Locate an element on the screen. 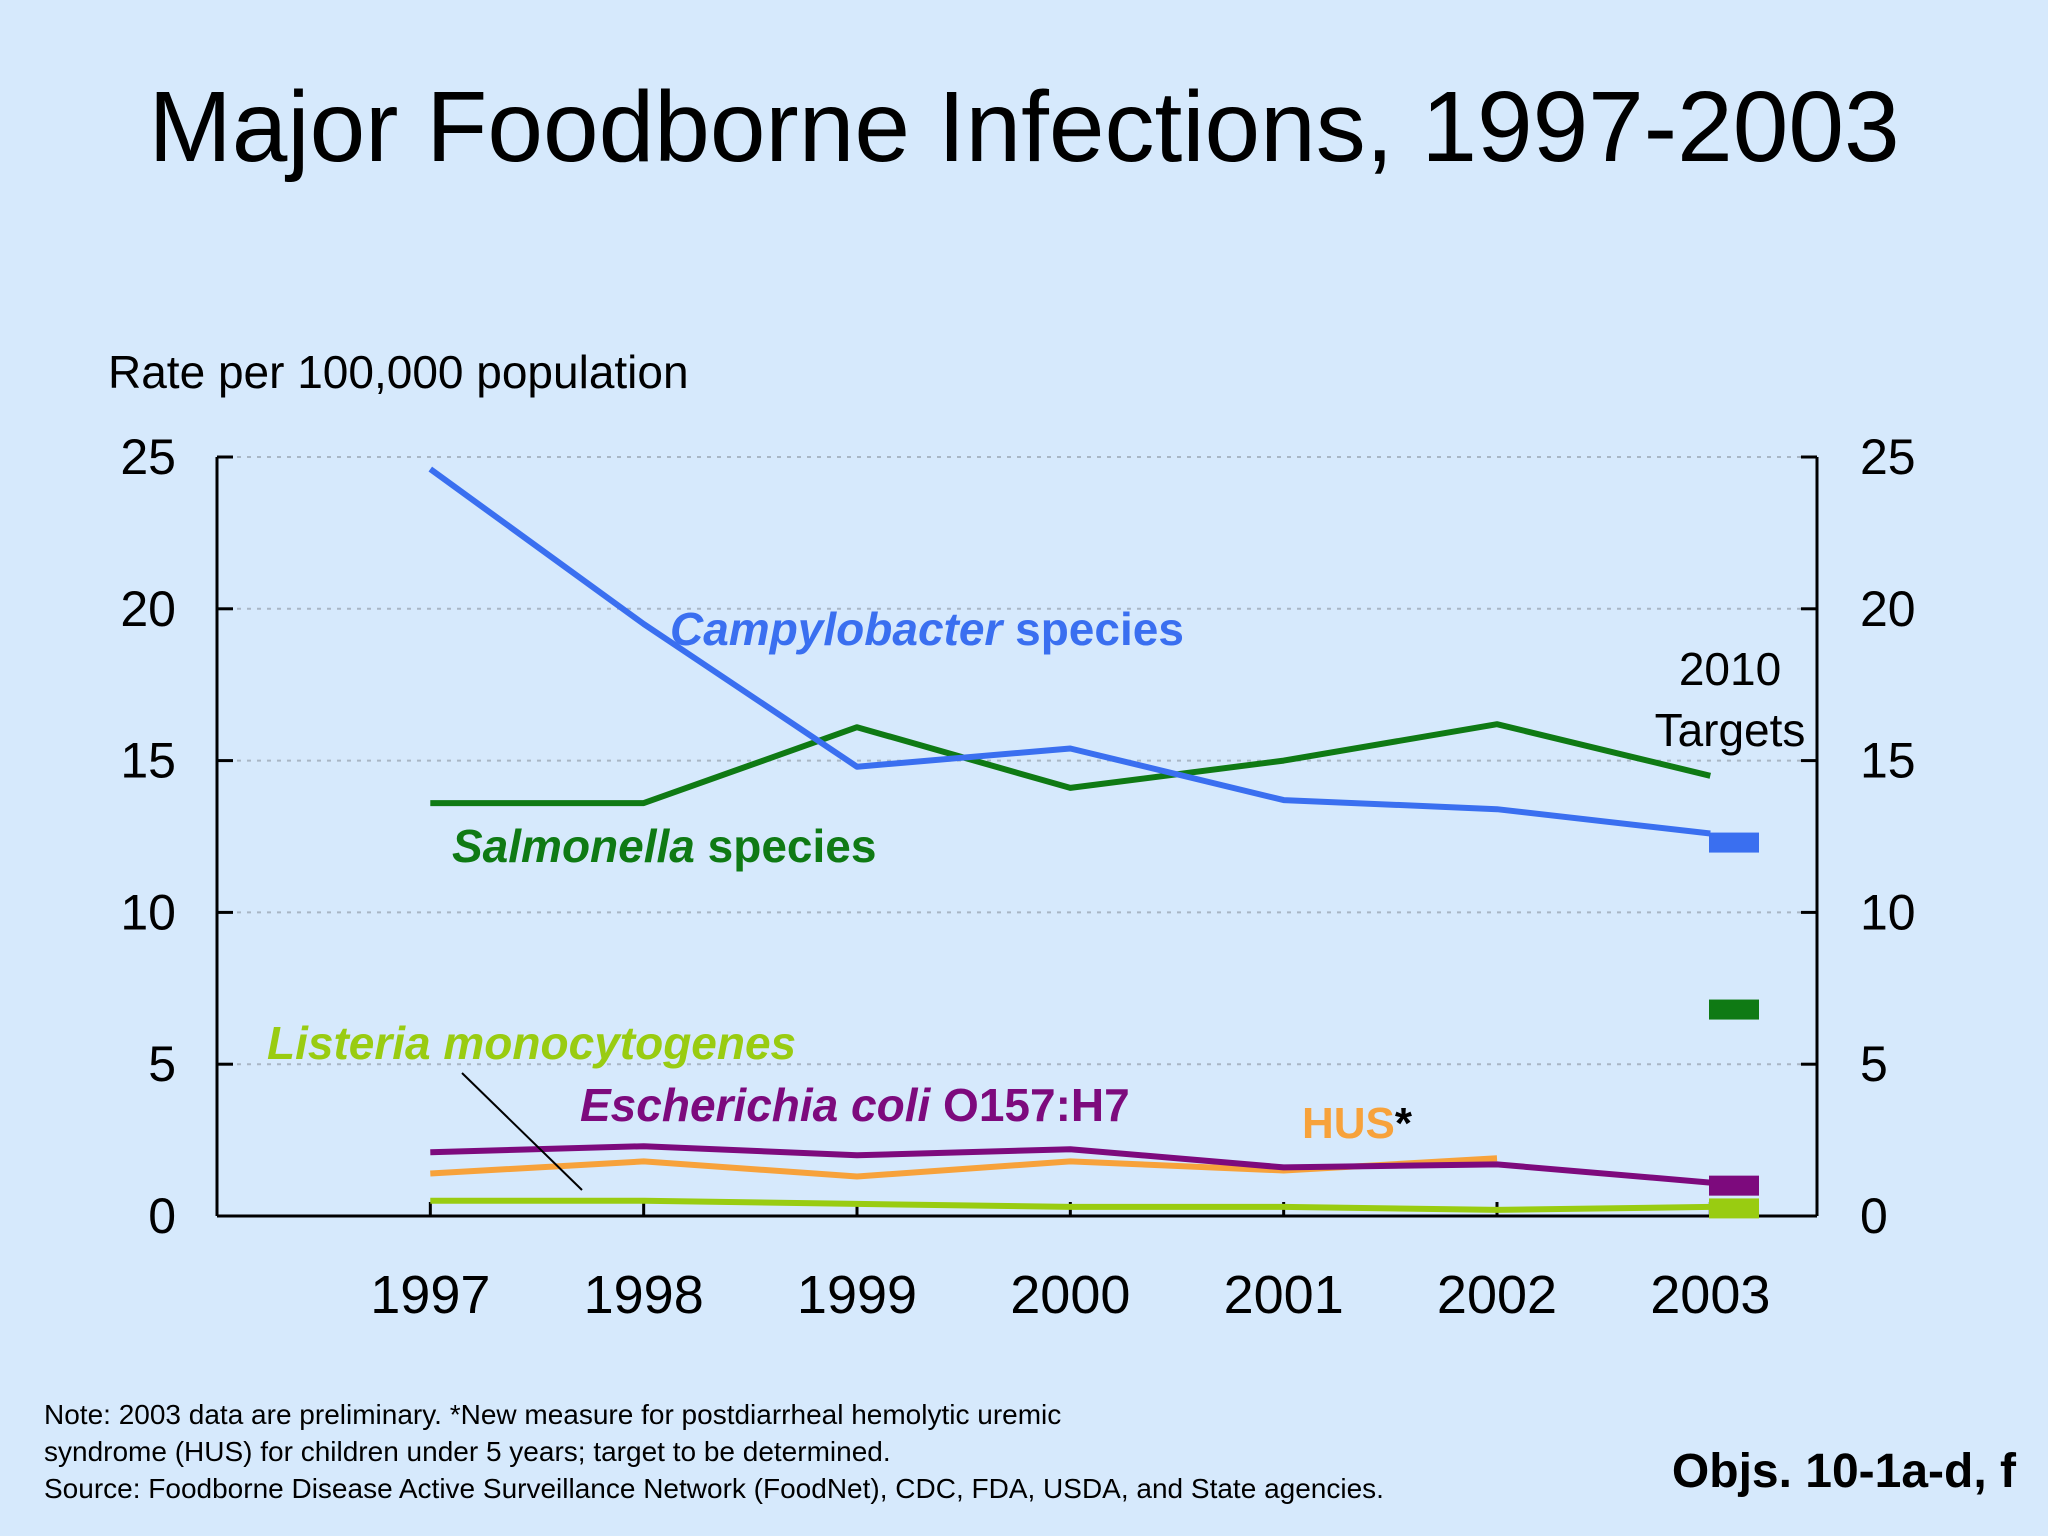  y-tick-label-left: 15 is located at coordinates (148, 761).